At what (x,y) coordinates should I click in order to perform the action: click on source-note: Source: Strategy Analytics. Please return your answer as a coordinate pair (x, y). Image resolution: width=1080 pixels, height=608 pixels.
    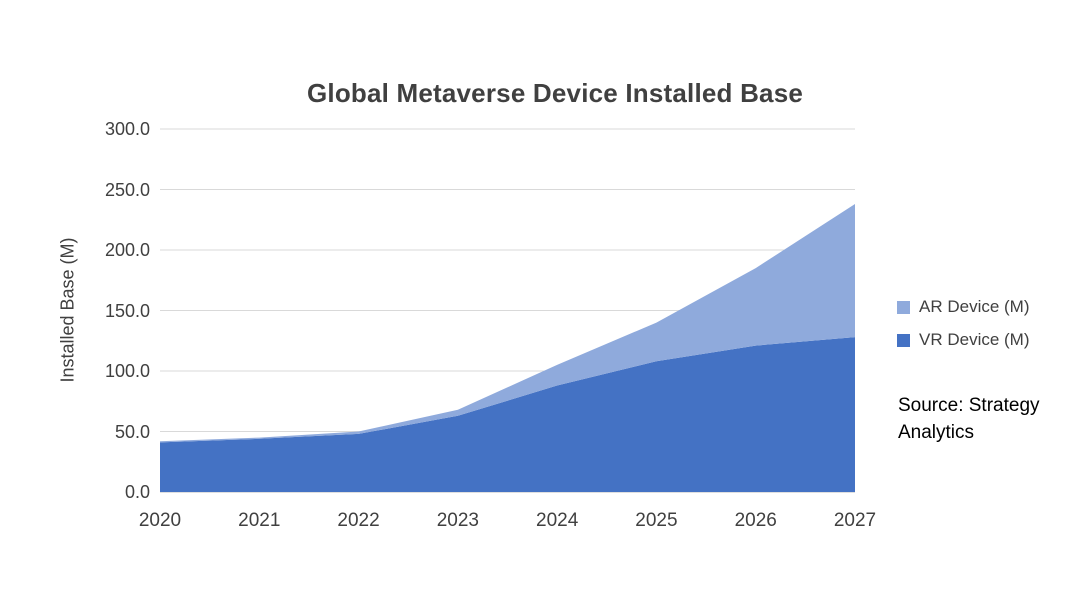
    Looking at the image, I should click on (969, 419).